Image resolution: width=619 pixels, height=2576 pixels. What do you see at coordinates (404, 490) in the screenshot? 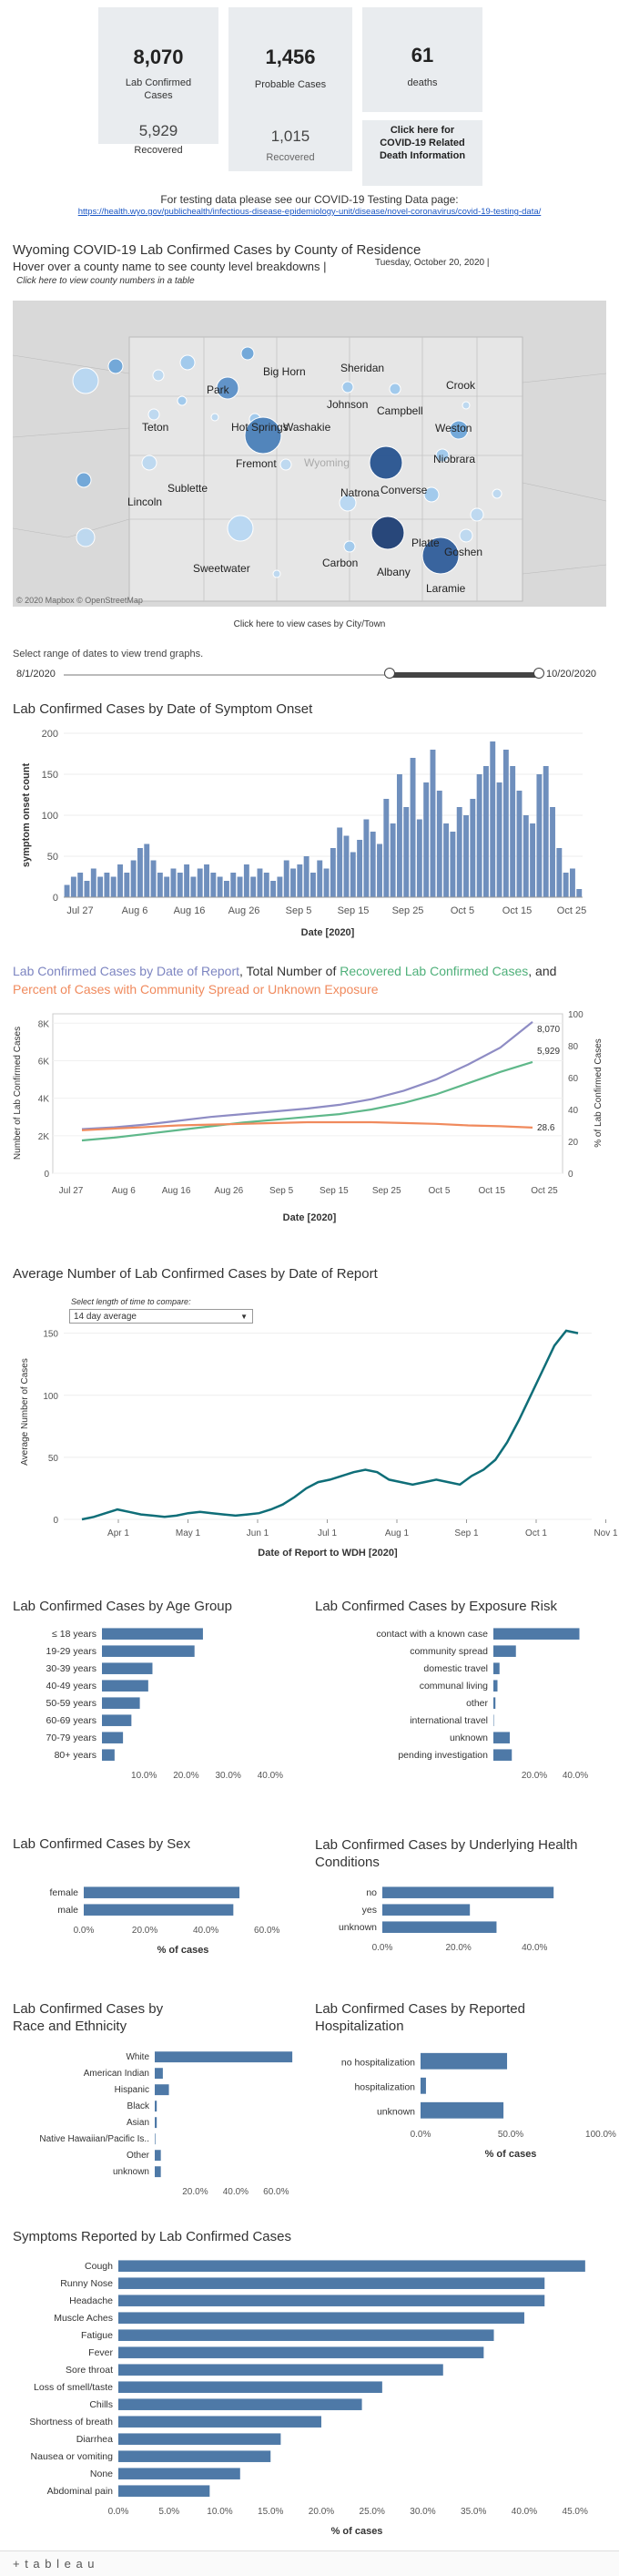
I see `county-label: Converse` at bounding box center [404, 490].